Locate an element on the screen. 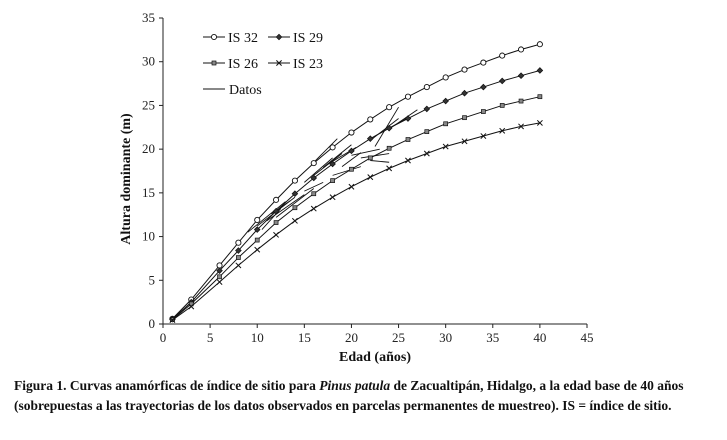 This screenshot has height=440, width=727. x-tick-label: 15 is located at coordinates (304, 337).